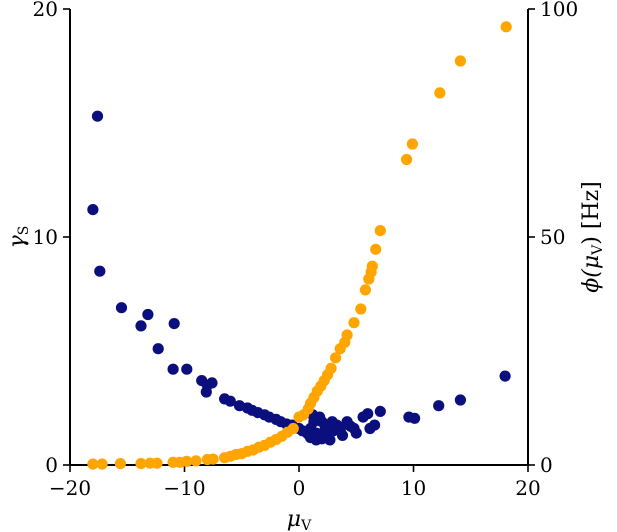  I want to click on y2-tick-label: 0, so click(546, 465).